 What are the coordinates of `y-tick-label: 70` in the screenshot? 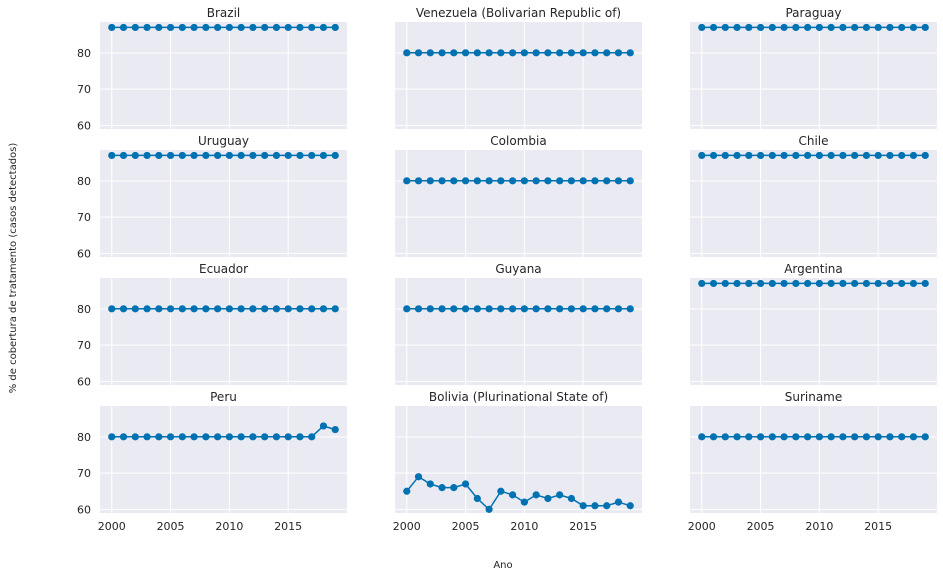 It's located at (84, 345).